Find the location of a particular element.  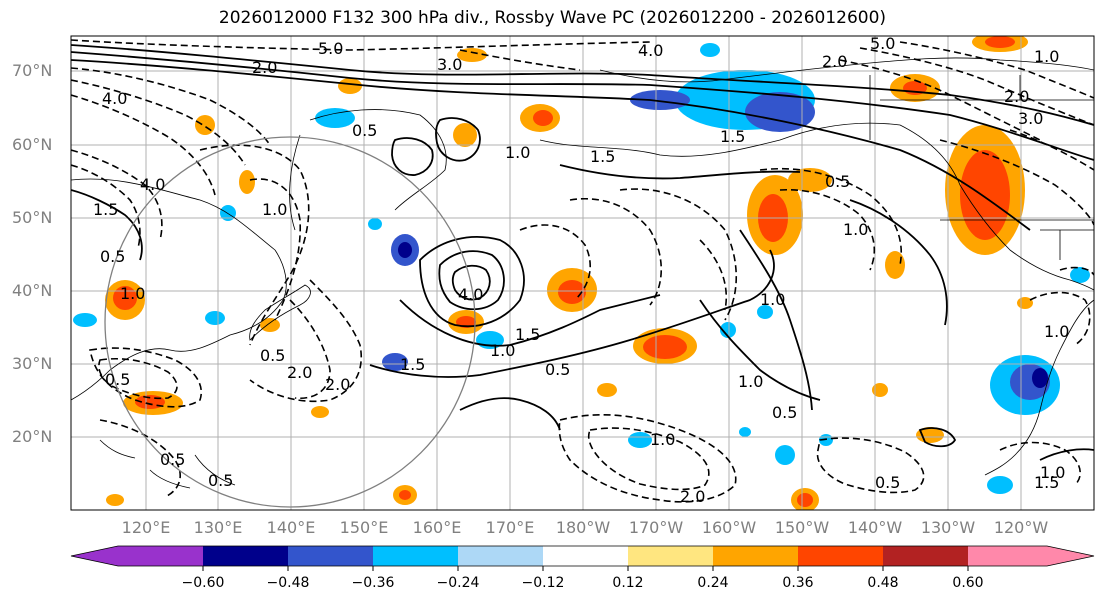

colorbar-tick-label: −0.36 is located at coordinates (373, 583).